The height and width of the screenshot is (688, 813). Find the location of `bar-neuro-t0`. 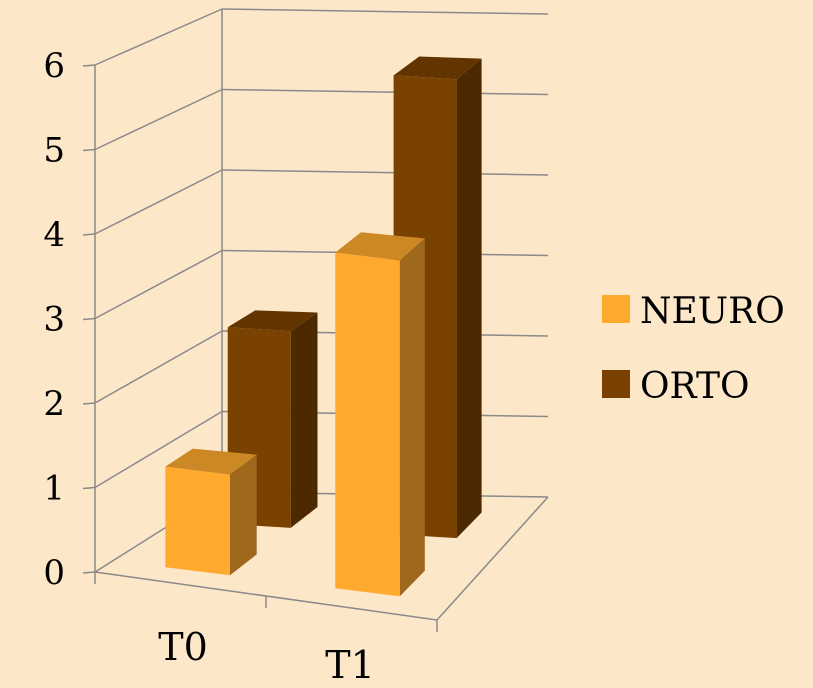

bar-neuro-t0 is located at coordinates (211, 512).